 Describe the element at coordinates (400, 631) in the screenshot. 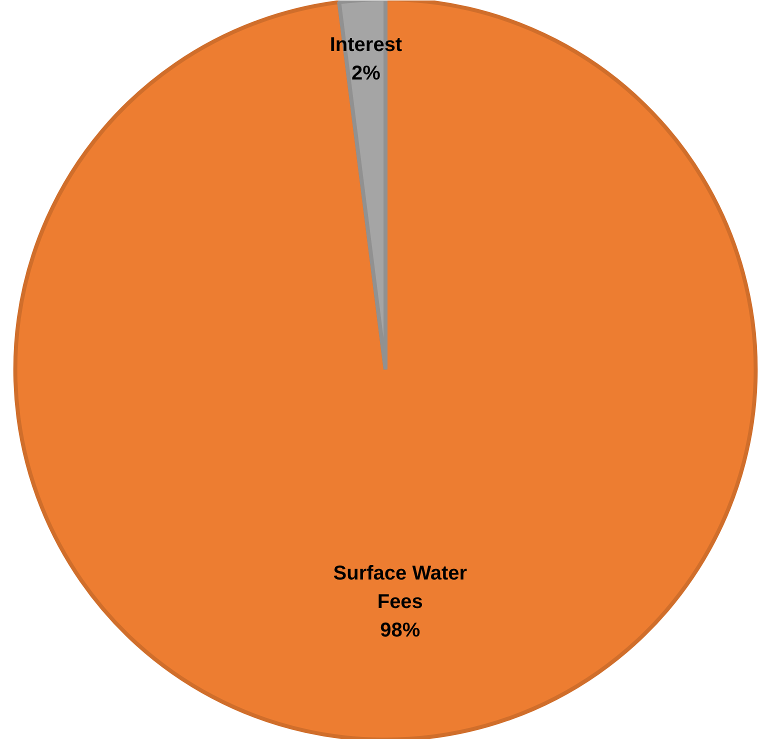

I see `data-label: 98%` at that location.